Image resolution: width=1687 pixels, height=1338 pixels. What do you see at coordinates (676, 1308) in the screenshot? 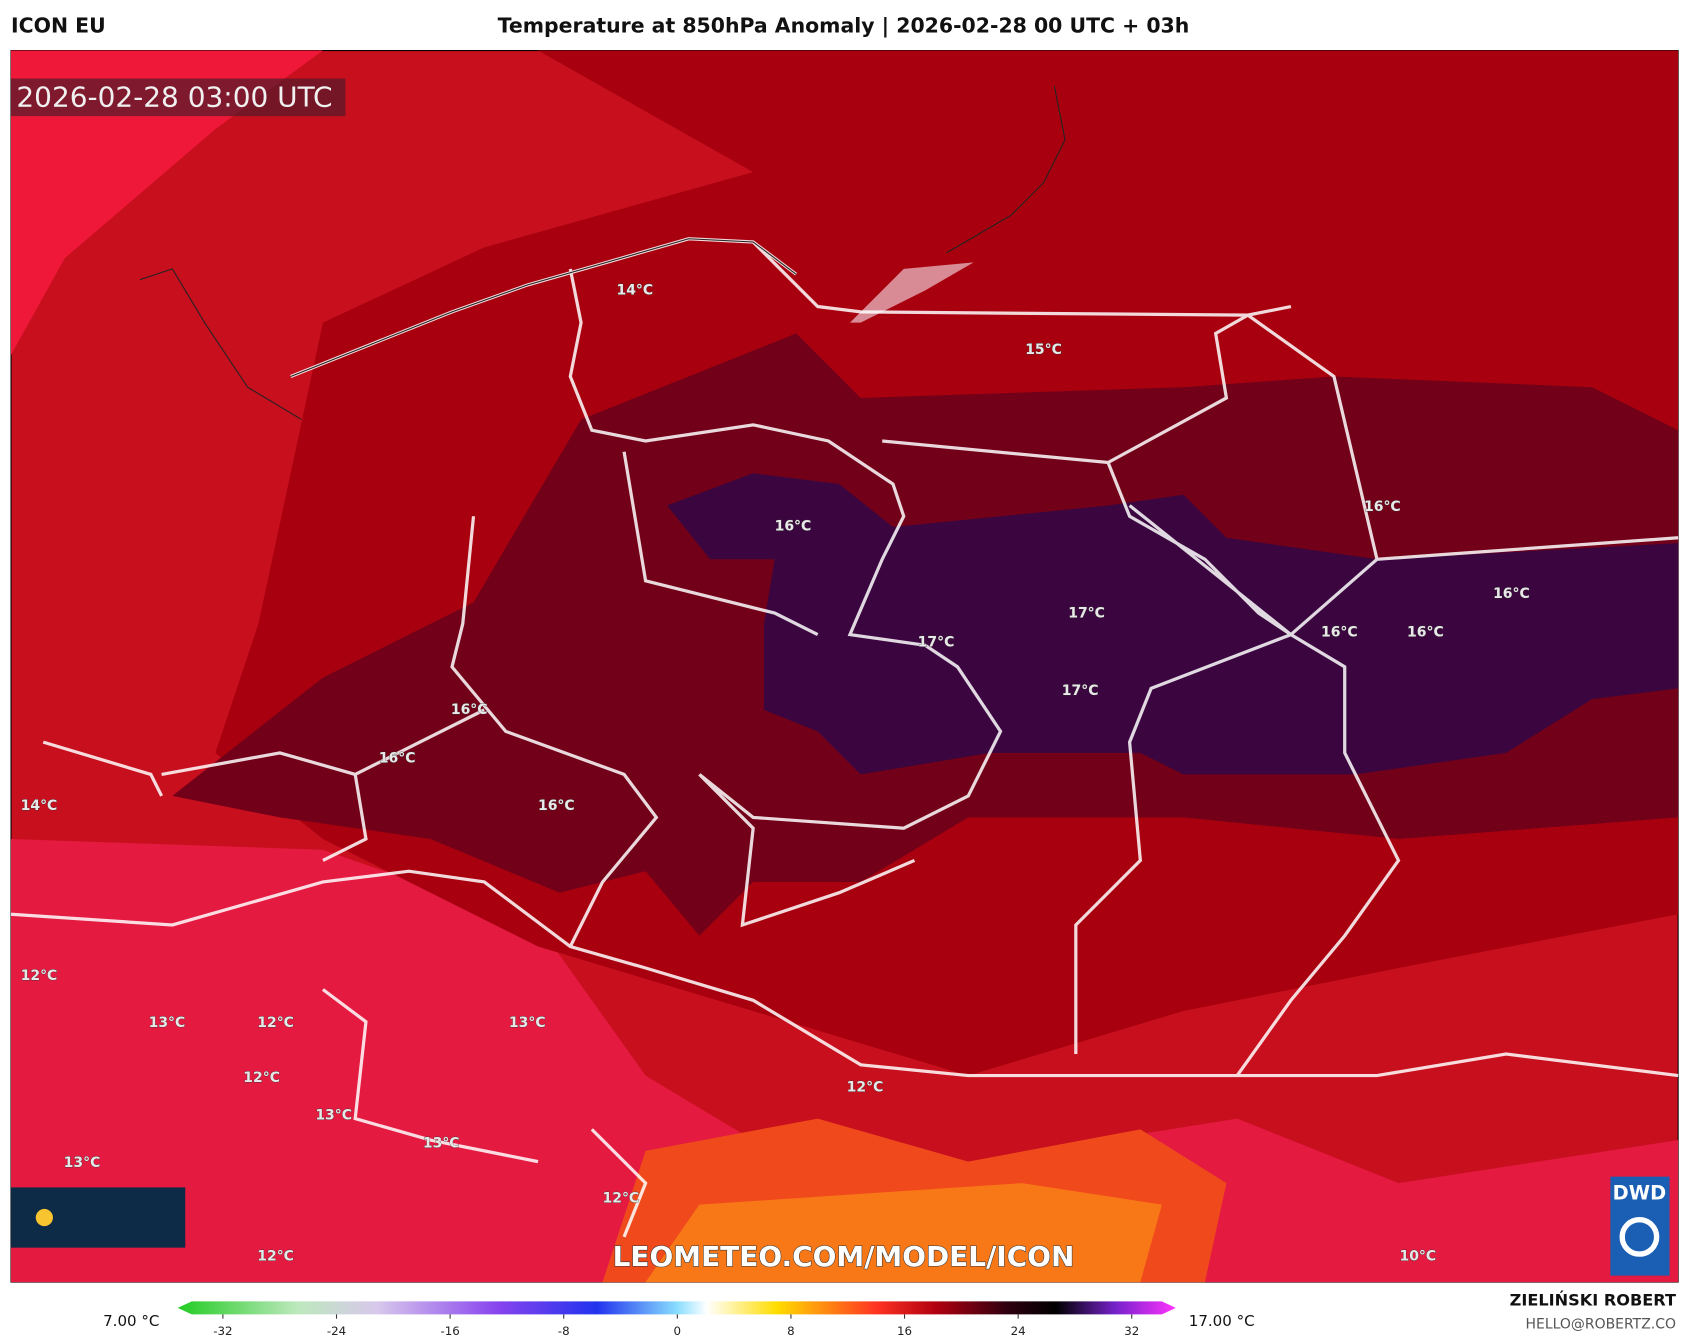
I see `colorbar` at bounding box center [676, 1308].